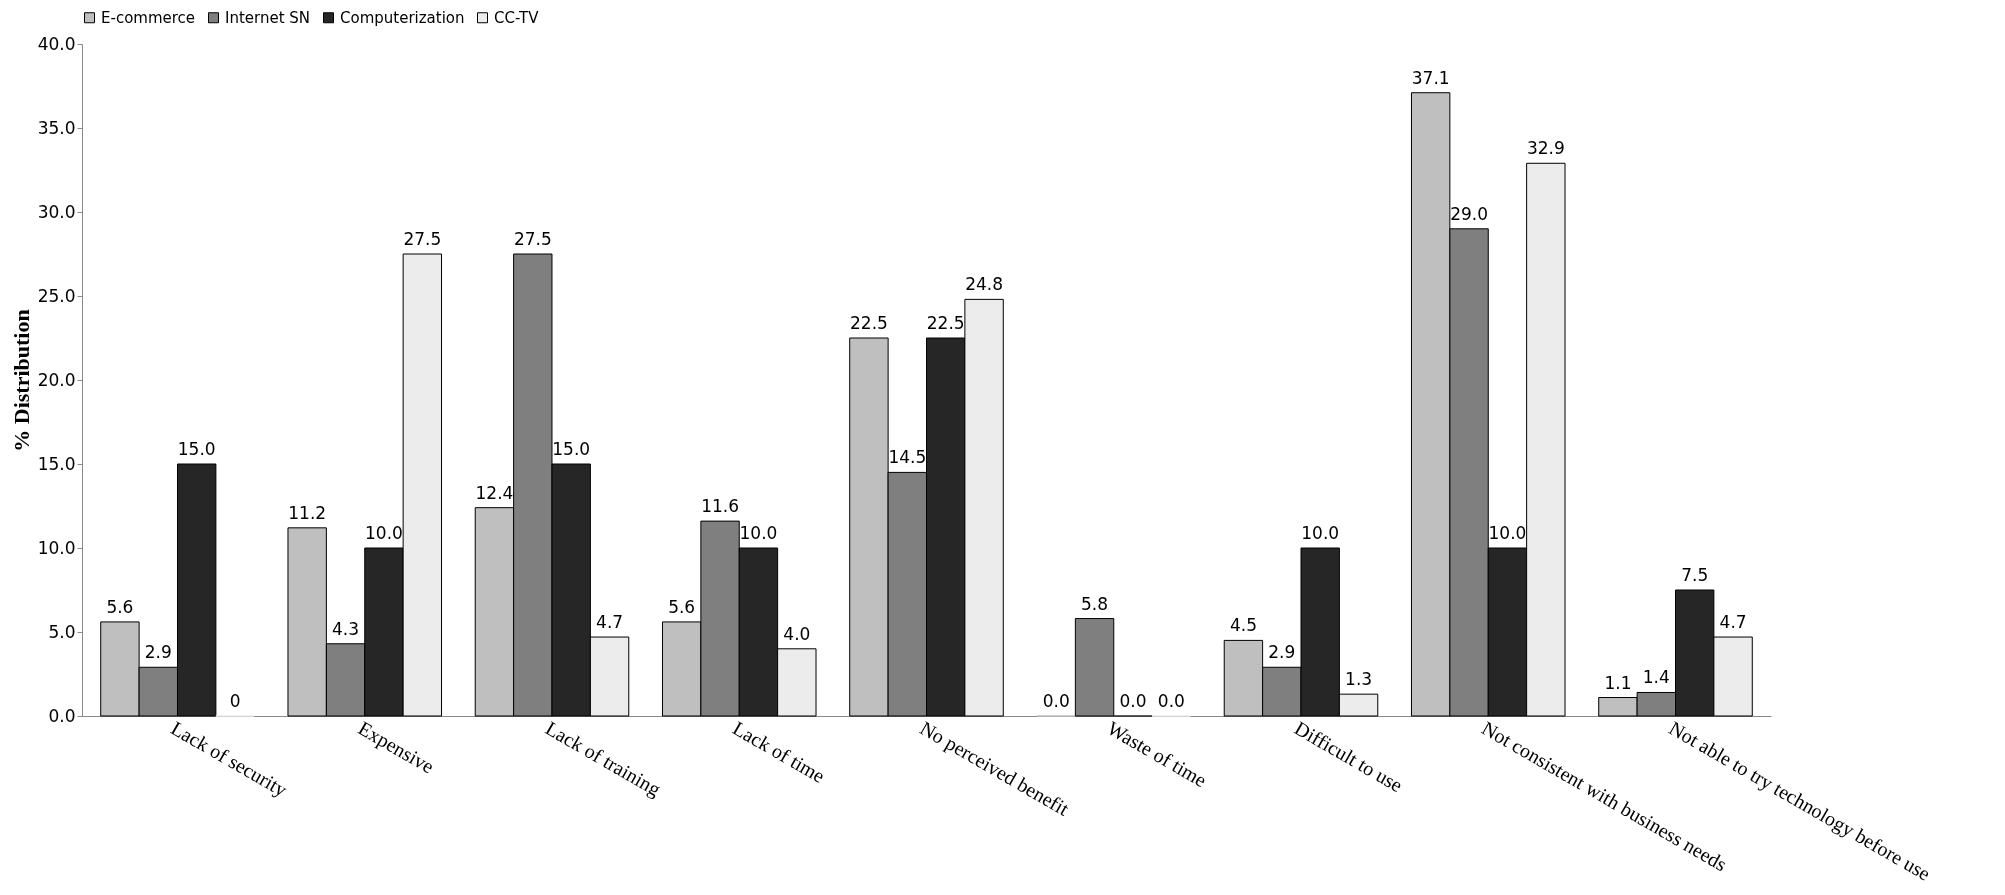 This screenshot has width=2005, height=895. What do you see at coordinates (56, 43) in the screenshot?
I see `y-tick-label: 40.0` at bounding box center [56, 43].